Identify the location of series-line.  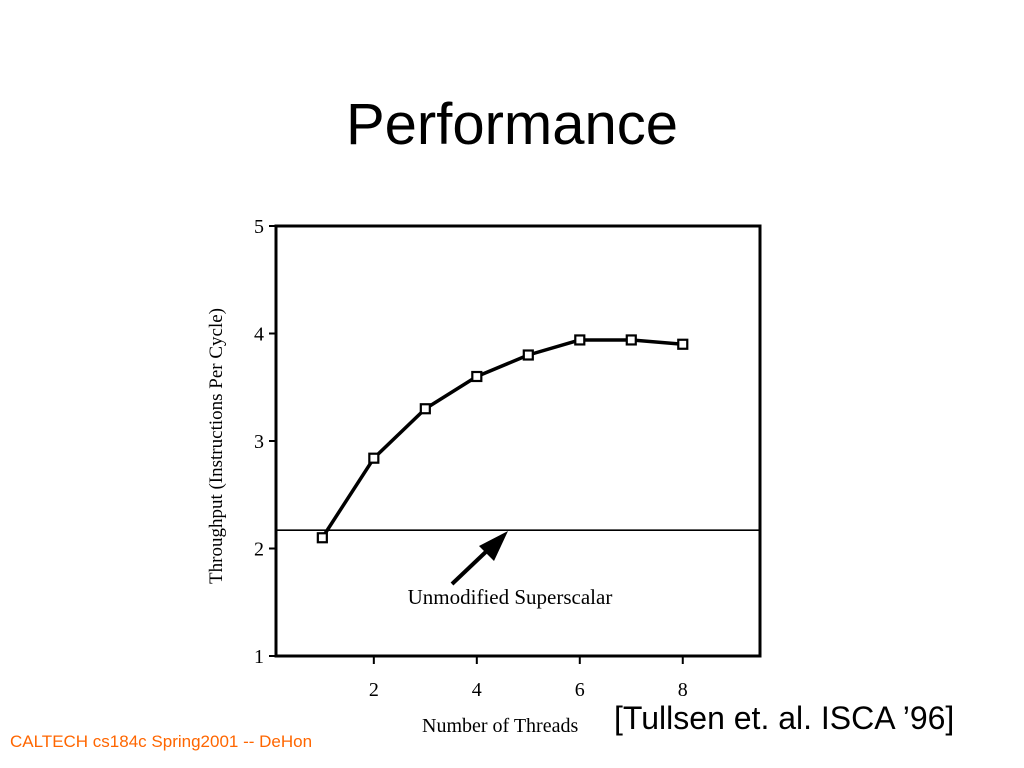
(501, 438).